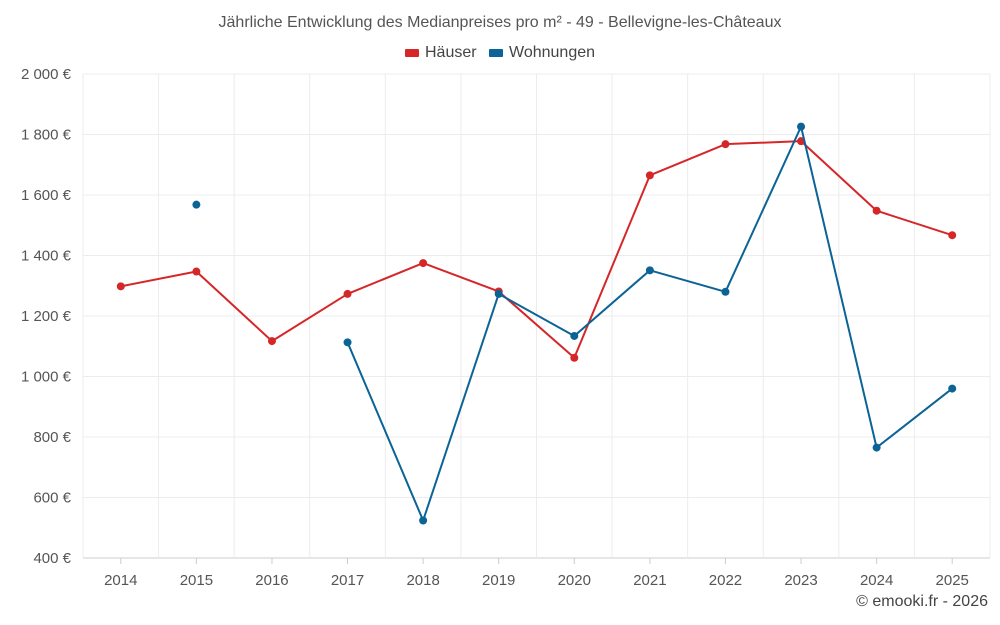 The height and width of the screenshot is (625, 1000). I want to click on y-tick-label: 1 000 €, so click(46, 377).